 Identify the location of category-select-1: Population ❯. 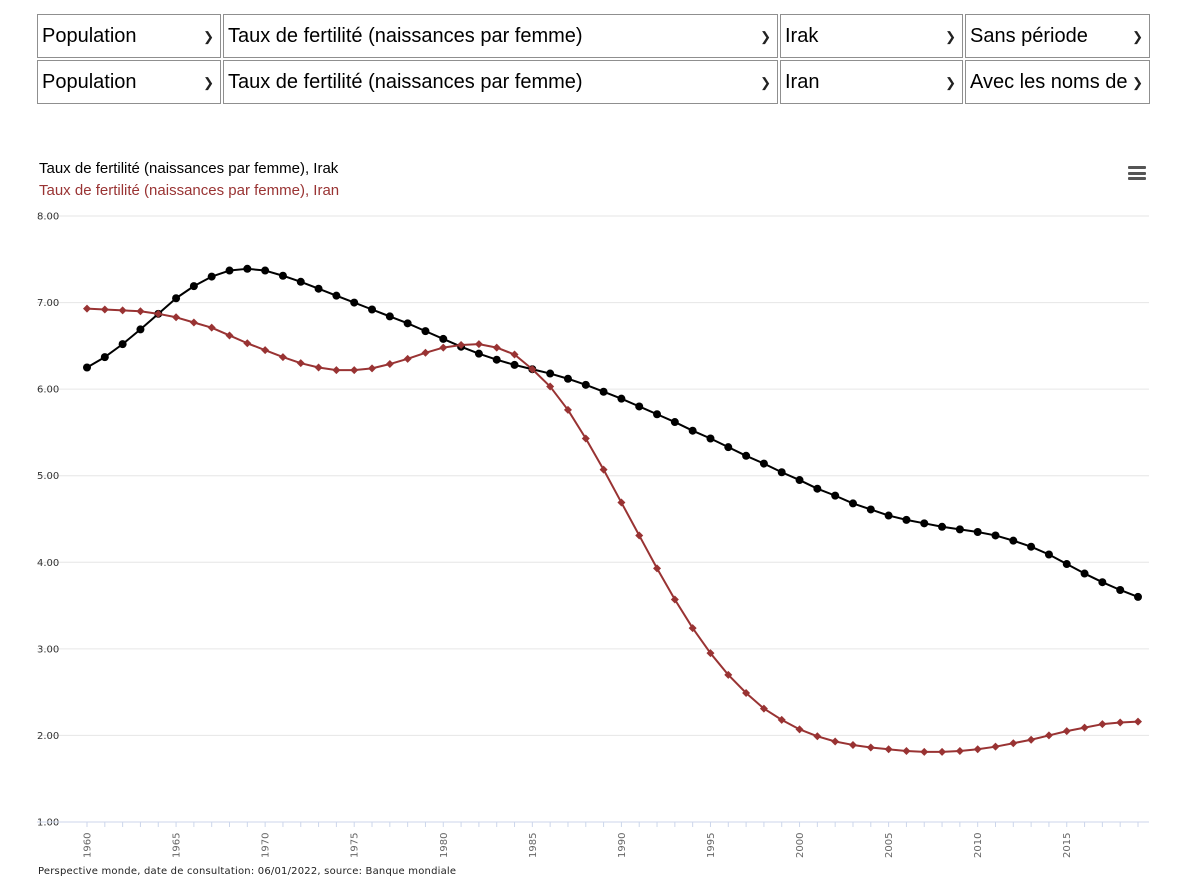
(129, 36).